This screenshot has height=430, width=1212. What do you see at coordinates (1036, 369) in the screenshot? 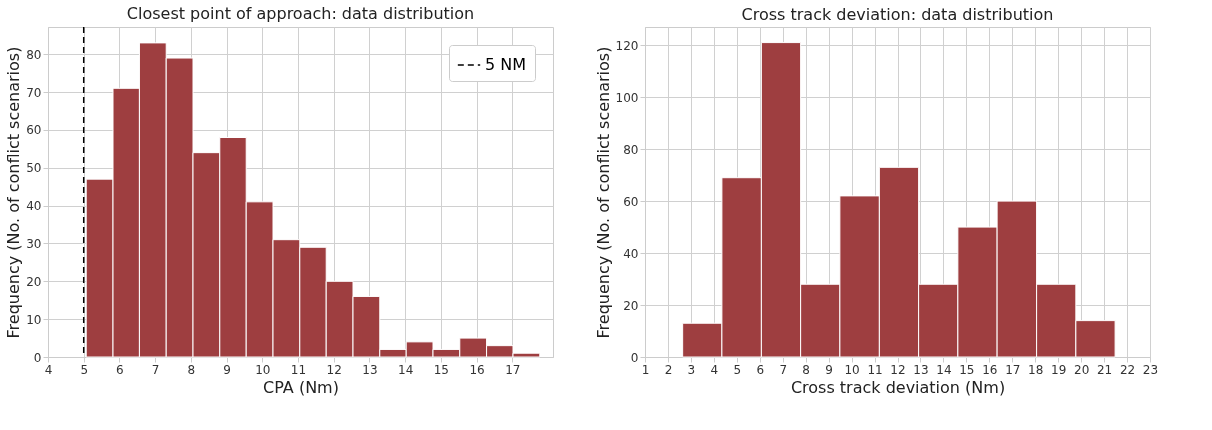
I see `x-tick-label: 18` at bounding box center [1036, 369].